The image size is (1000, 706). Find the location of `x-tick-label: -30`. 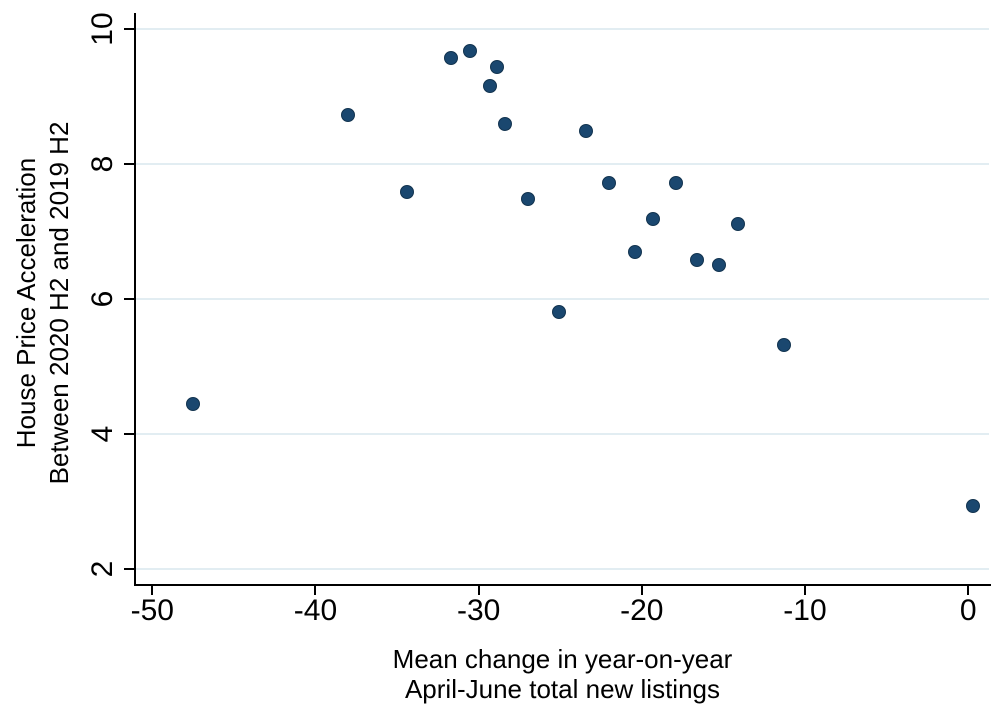

x-tick-label: -30 is located at coordinates (478, 610).